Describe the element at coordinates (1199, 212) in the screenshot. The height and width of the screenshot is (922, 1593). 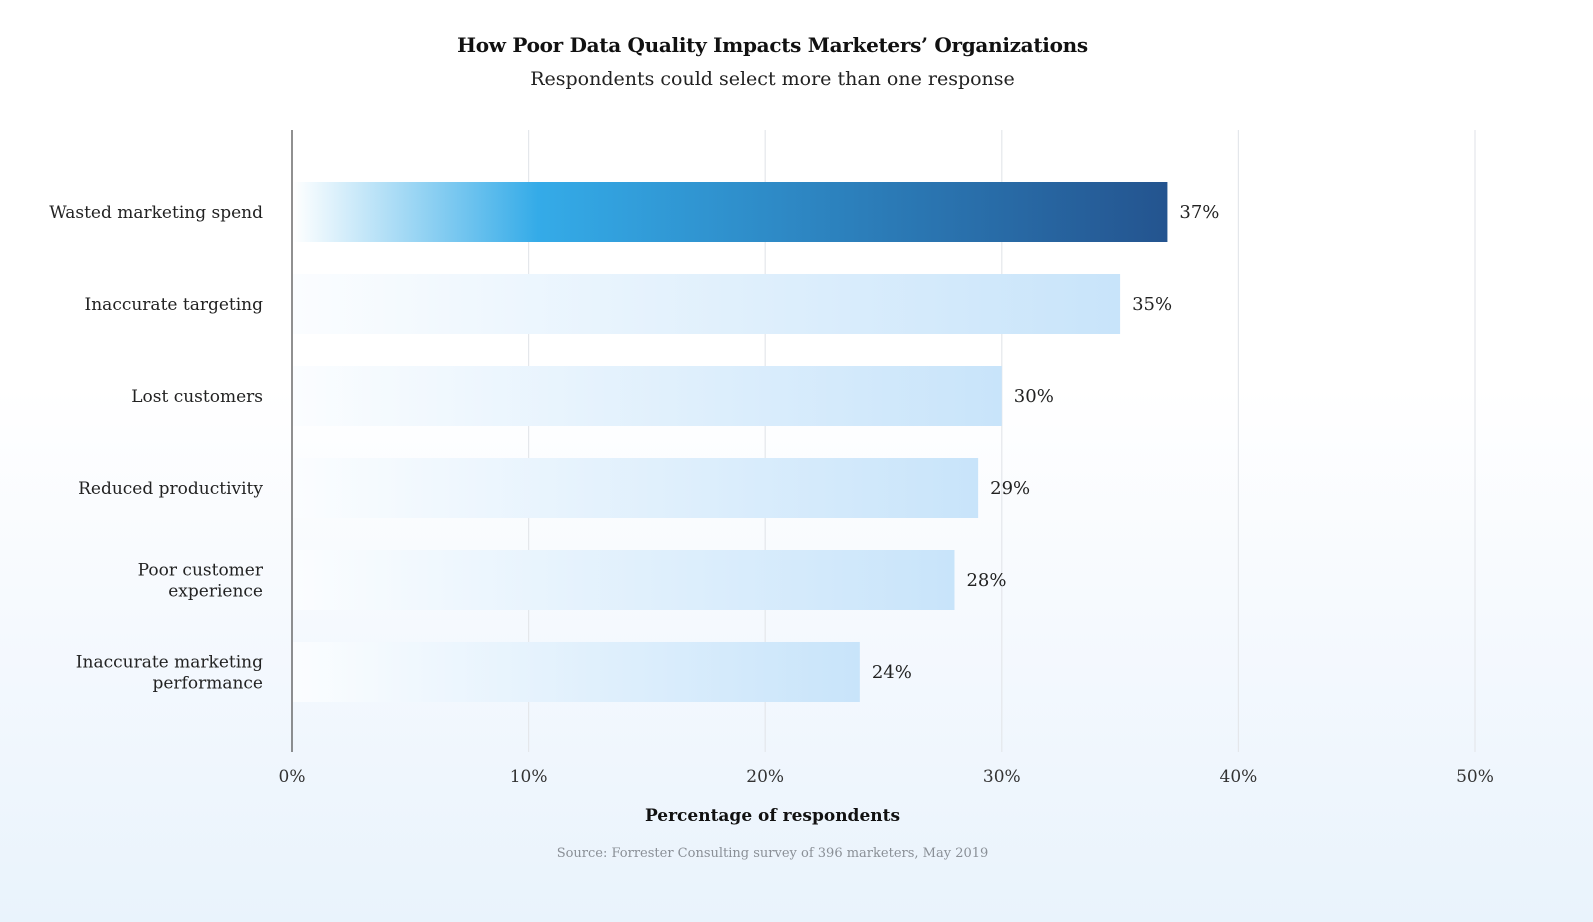
I see `value-label-1: 37%` at that location.